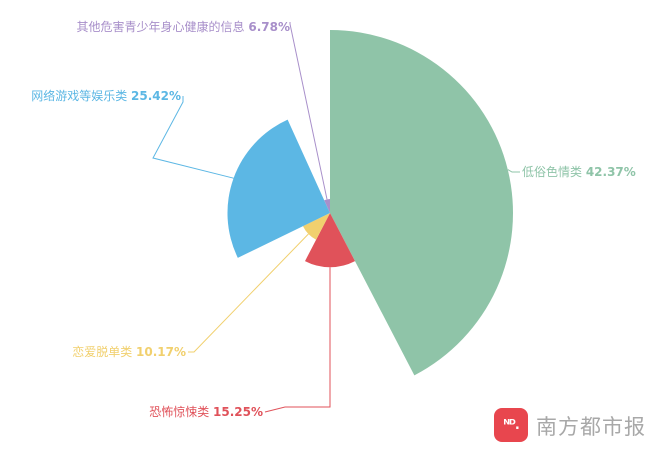 The width and height of the screenshot is (660, 451). Describe the element at coordinates (611, 172) in the screenshot. I see `slice-label-value: 42.37%` at that location.